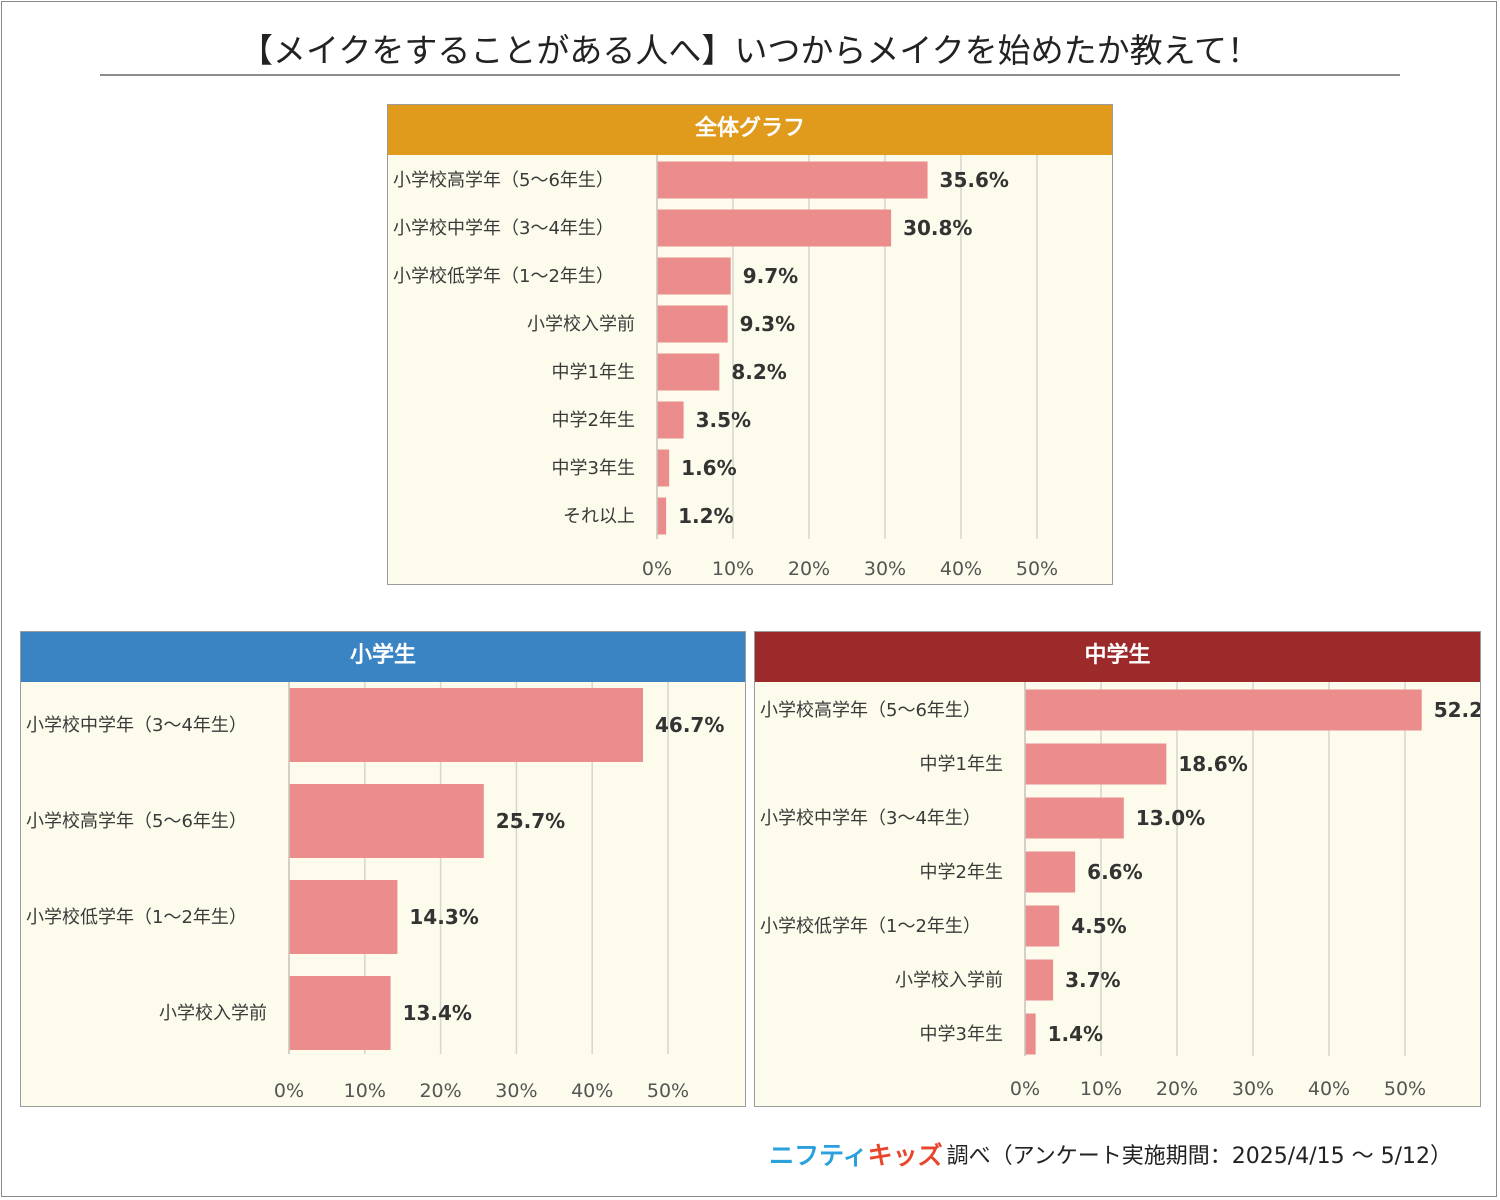 The width and height of the screenshot is (1500, 1200). Describe the element at coordinates (1075, 1034) in the screenshot. I see `data-label: 1.4%` at that location.